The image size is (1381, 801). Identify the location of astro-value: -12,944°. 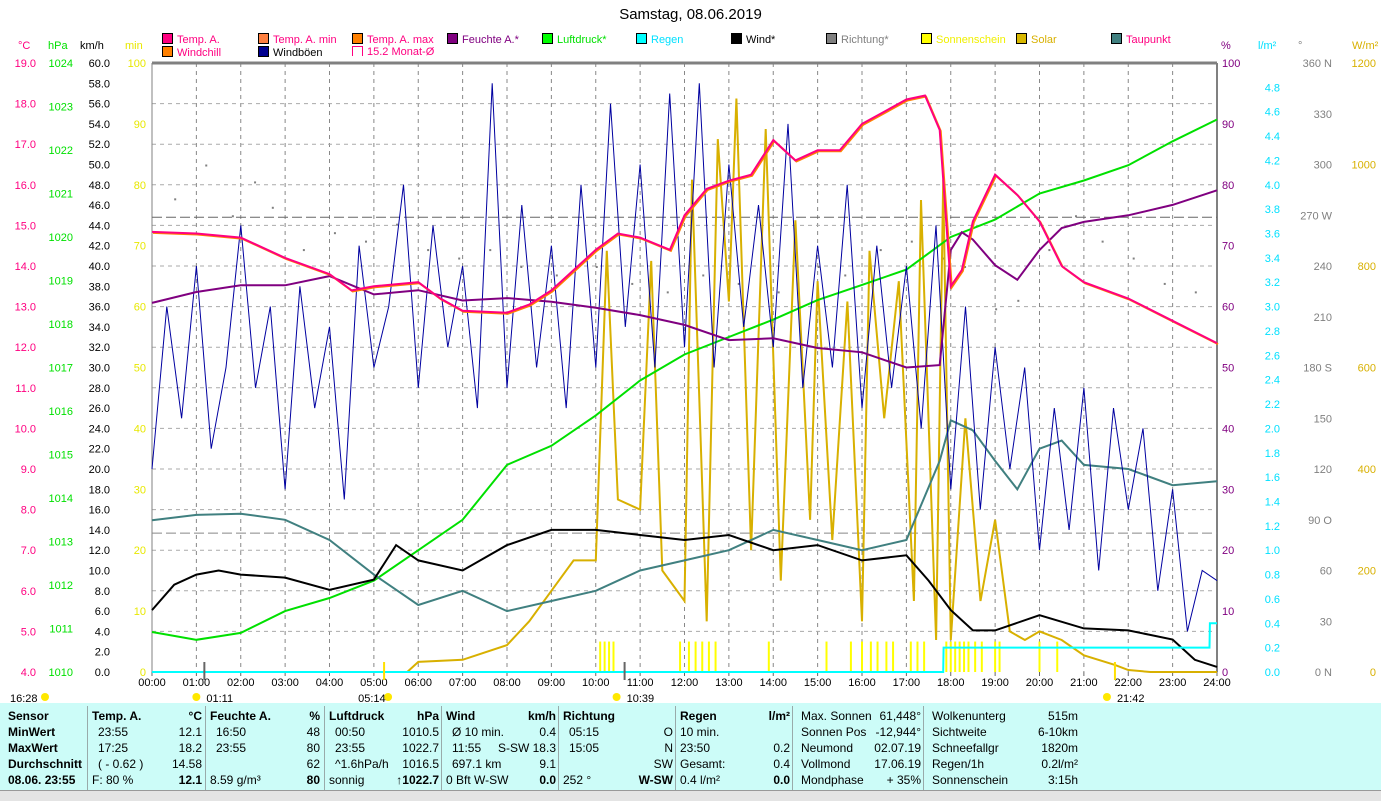
(898, 732).